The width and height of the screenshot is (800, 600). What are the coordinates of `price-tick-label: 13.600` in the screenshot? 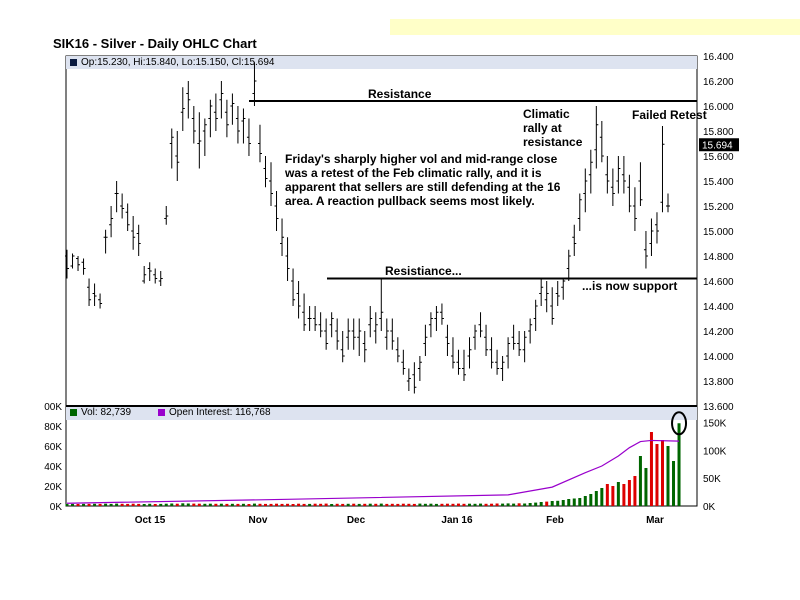 It's located at (718, 407).